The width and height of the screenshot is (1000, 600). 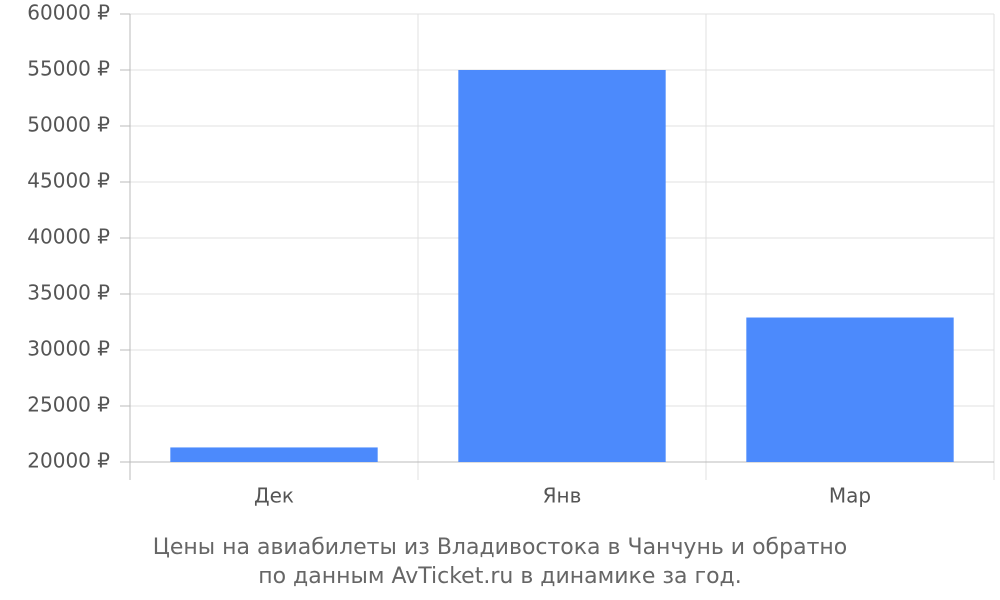 What do you see at coordinates (68, 125) in the screenshot?
I see `y-tick-label: 50000 ₽` at bounding box center [68, 125].